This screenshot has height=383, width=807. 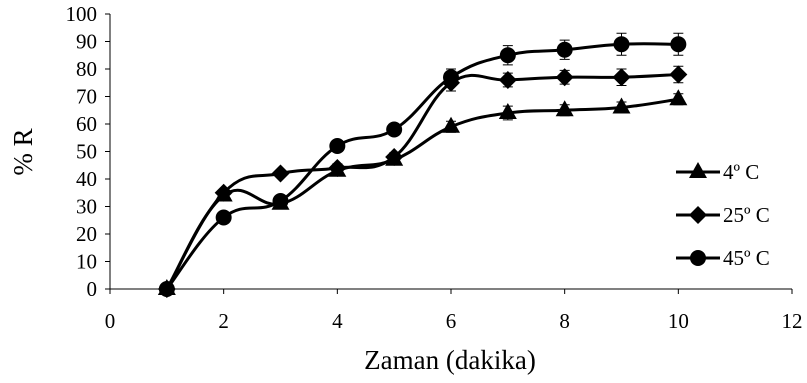 What do you see at coordinates (746, 258) in the screenshot?
I see `legend-label: 45º C` at bounding box center [746, 258].